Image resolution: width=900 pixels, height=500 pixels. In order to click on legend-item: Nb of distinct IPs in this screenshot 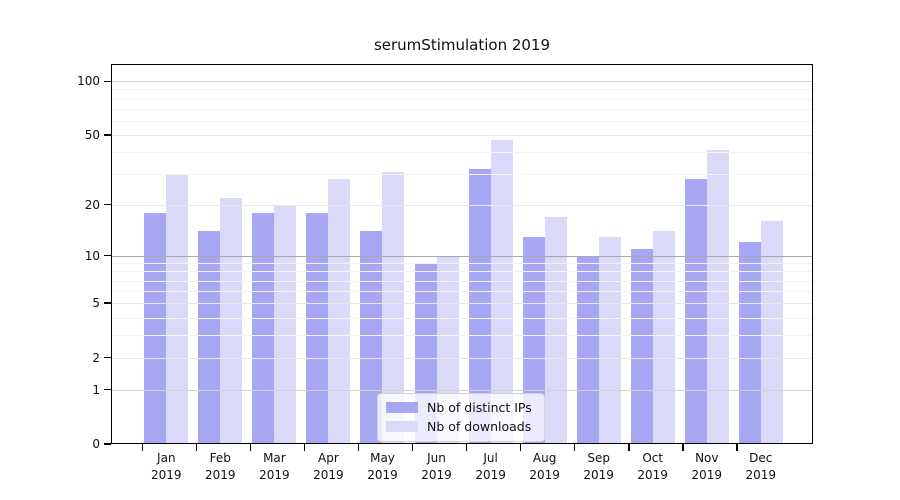, I will do `click(461, 407)`.